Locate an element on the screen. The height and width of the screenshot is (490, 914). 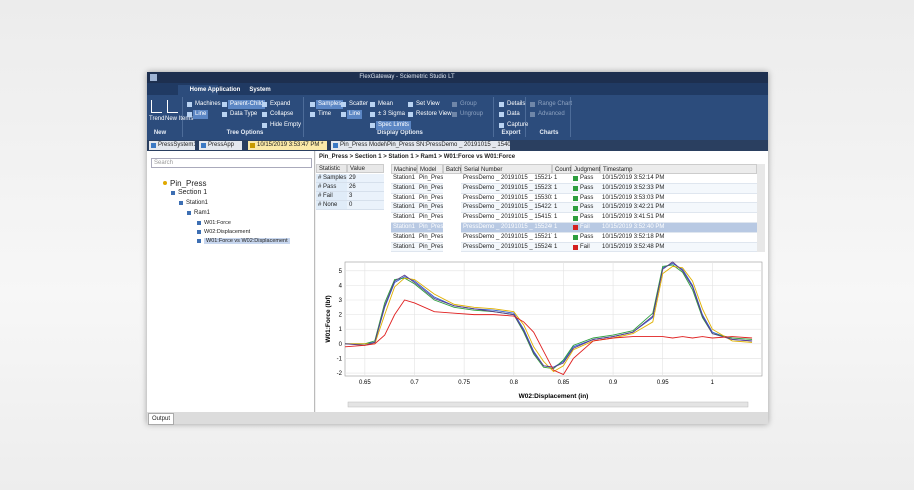
stats-header: Statistic is located at coordinates (331, 168).